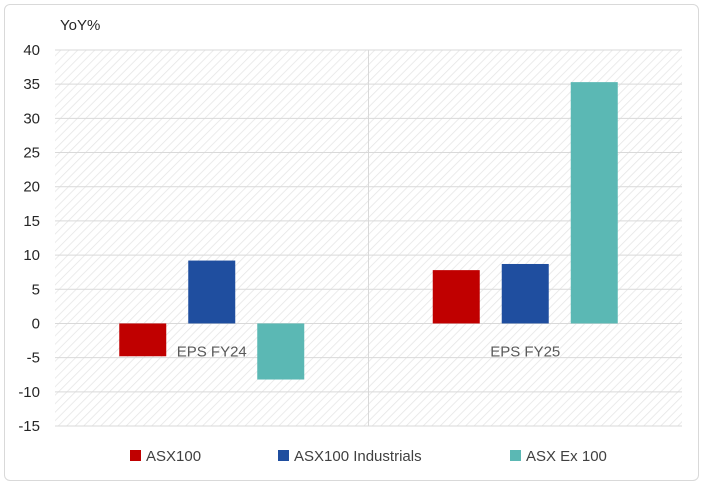 Image resolution: width=705 pixels, height=487 pixels. I want to click on y-tick-label: 30, so click(31, 118).